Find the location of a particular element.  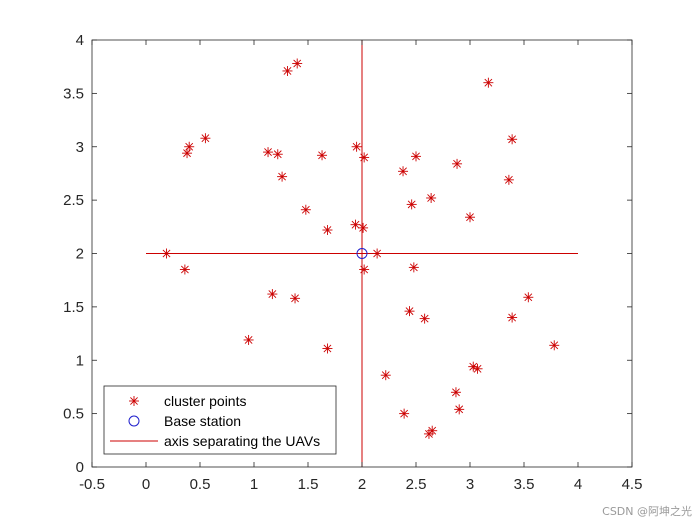

watermark: CSDN @阿坤之光 is located at coordinates (647, 511).